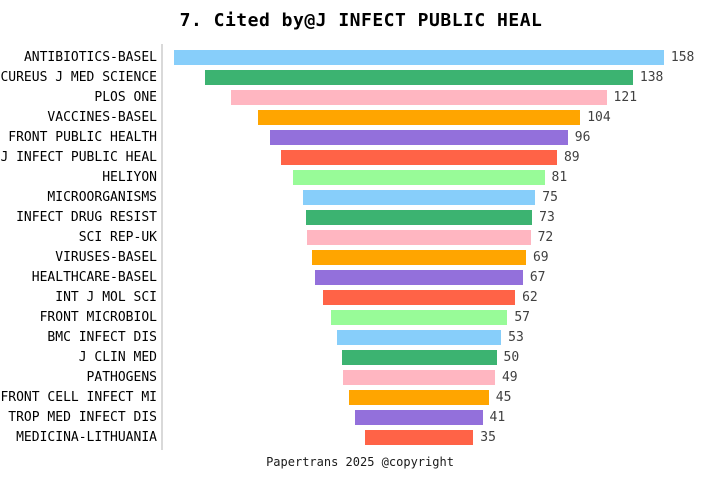 This screenshot has height=480, width=720. What do you see at coordinates (106, 297) in the screenshot?
I see `category-label: INT J MOL SCI` at bounding box center [106, 297].